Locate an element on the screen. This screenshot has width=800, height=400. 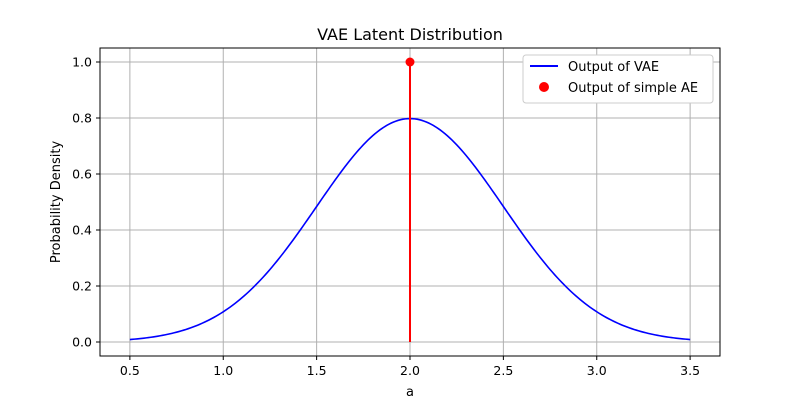
x-tick-label: 0.5 is located at coordinates (130, 370).